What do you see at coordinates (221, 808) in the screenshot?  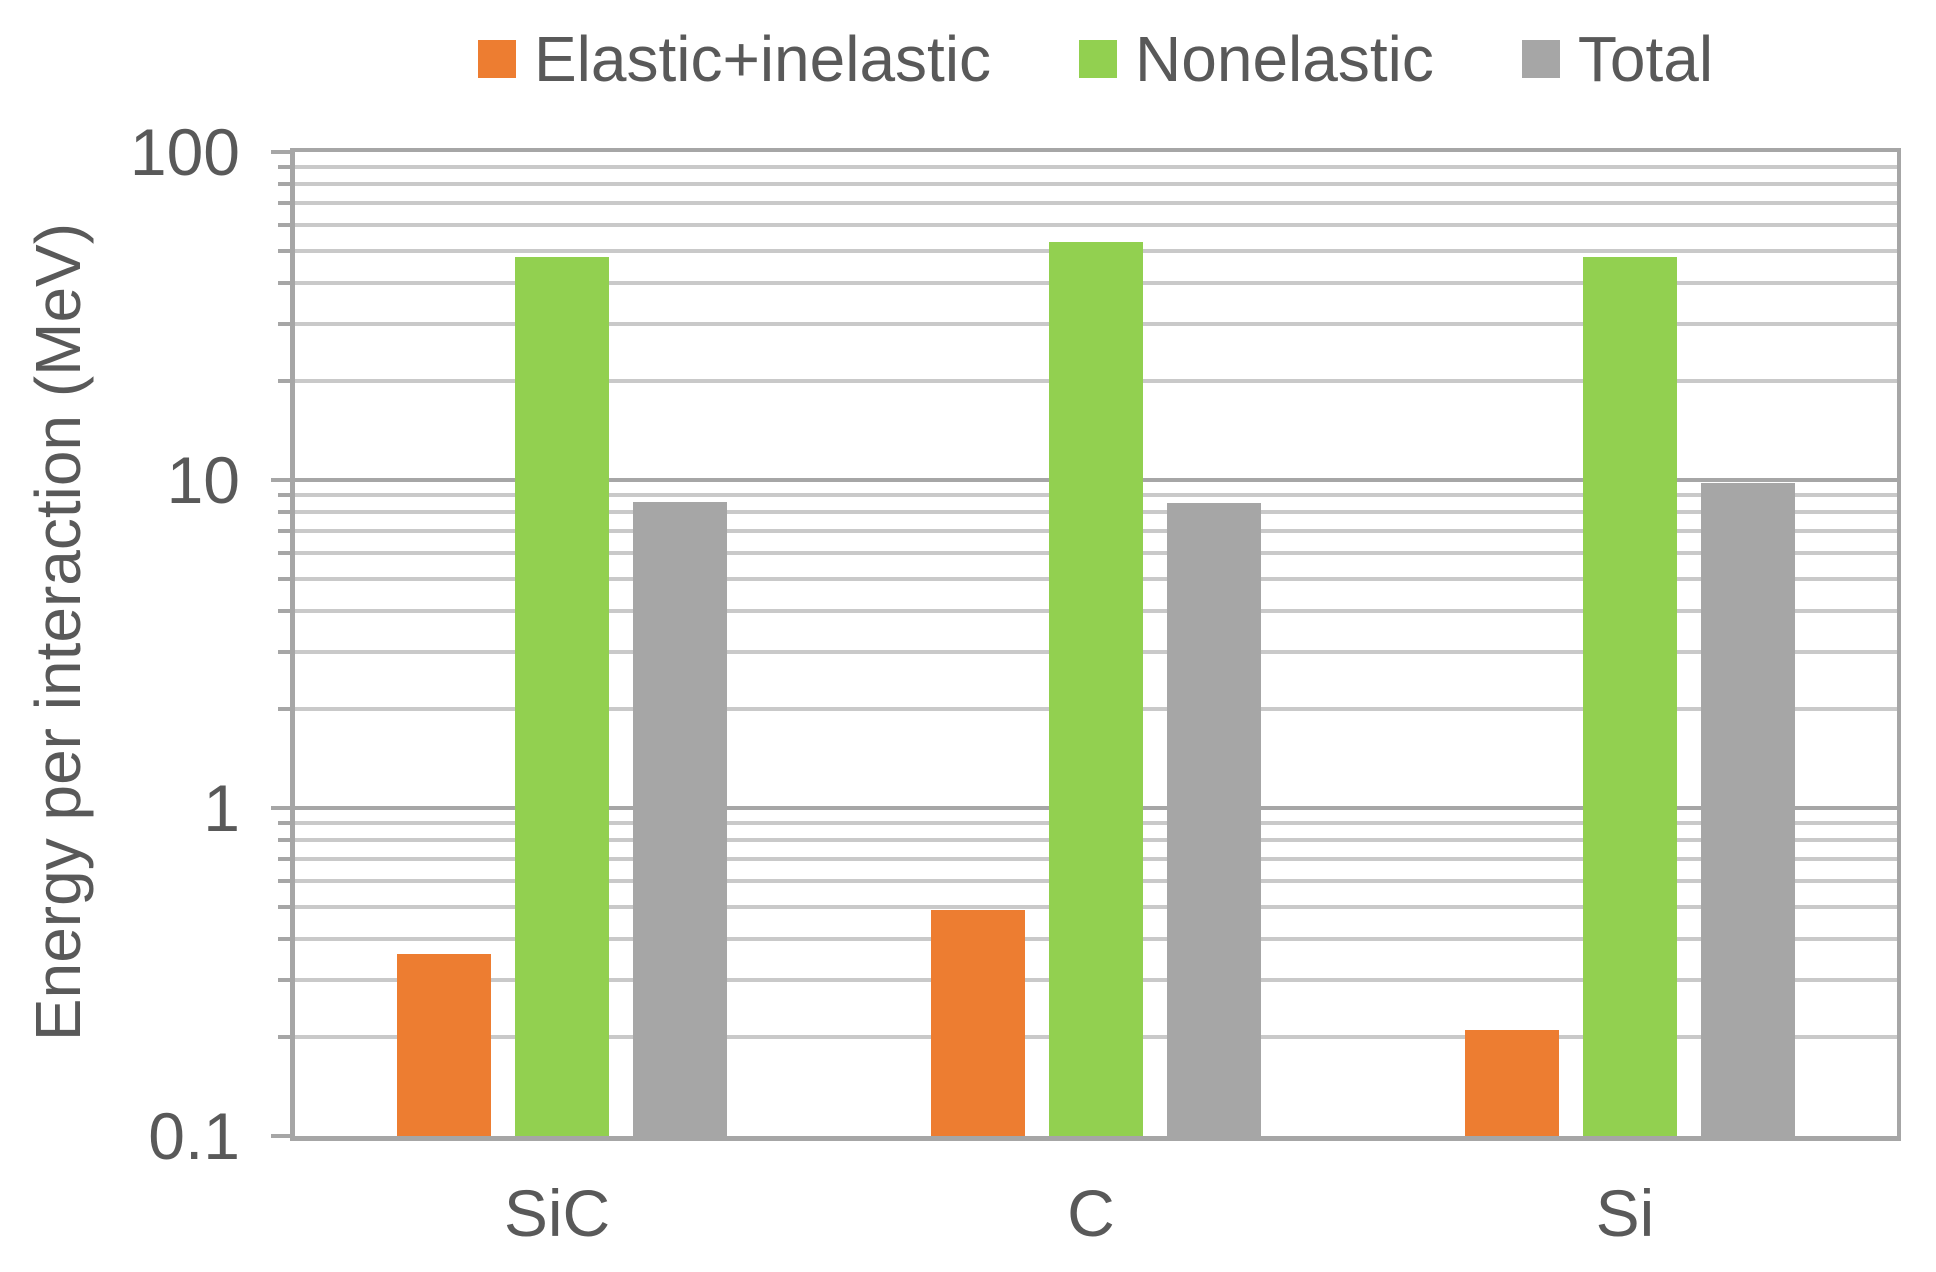 I see `y-tick-label: 1` at bounding box center [221, 808].